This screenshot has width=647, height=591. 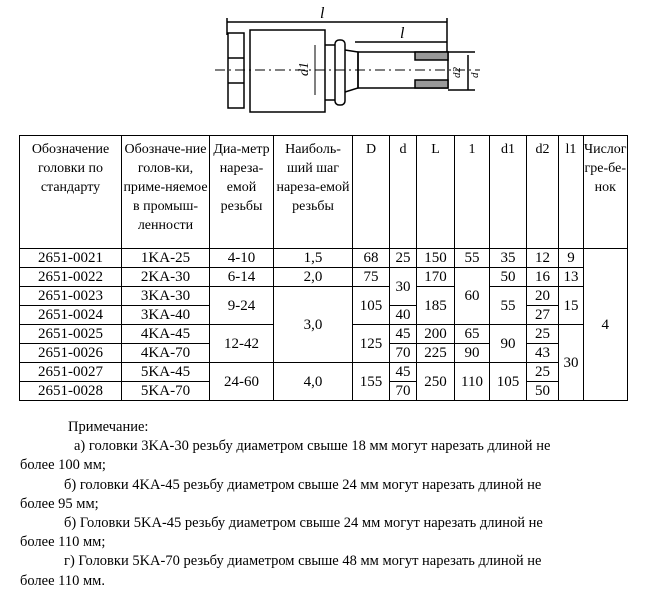 I want to click on note-b-cont: более 95 мм;, so click(x=59, y=503).